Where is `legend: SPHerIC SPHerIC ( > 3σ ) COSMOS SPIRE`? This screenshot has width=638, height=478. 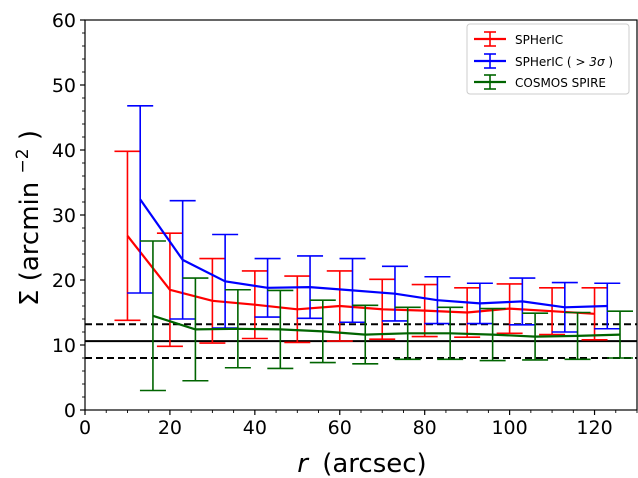 legend: SPHerIC SPHerIC ( > 3σ ) COSMOS SPIRE is located at coordinates (548, 59).